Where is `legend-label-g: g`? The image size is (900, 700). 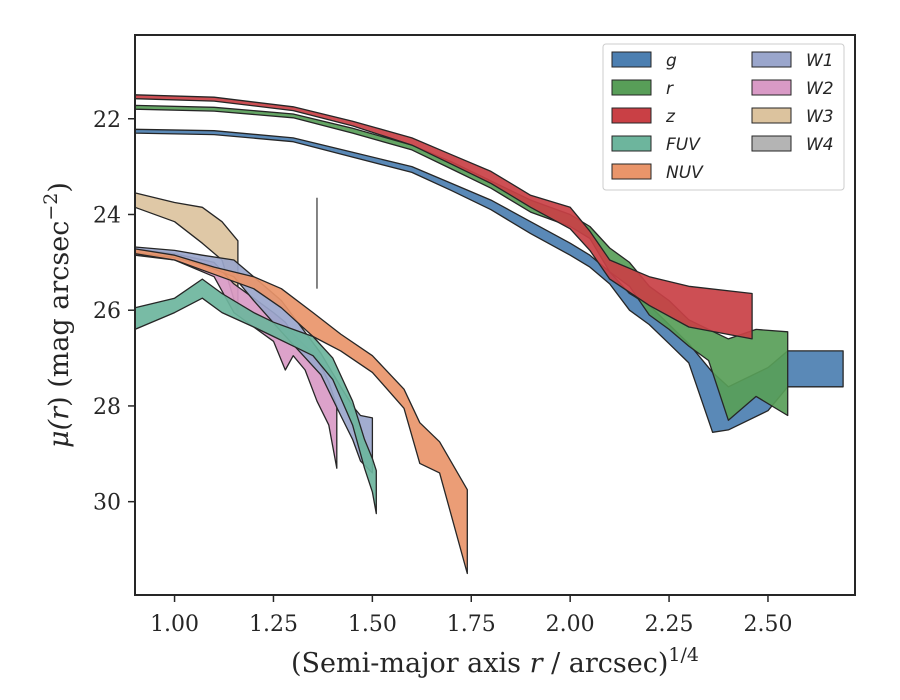 legend-label-g: g is located at coordinates (671, 61).